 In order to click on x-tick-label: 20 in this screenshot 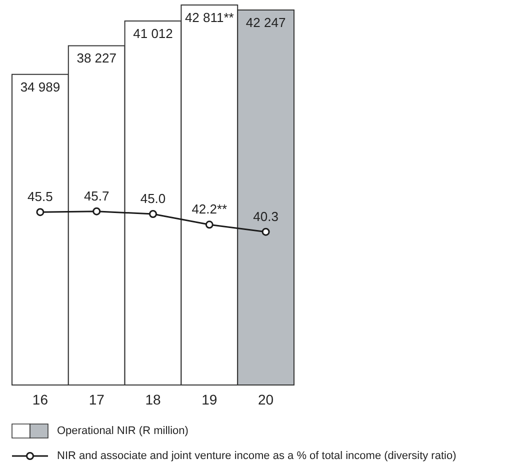, I will do `click(266, 400)`.